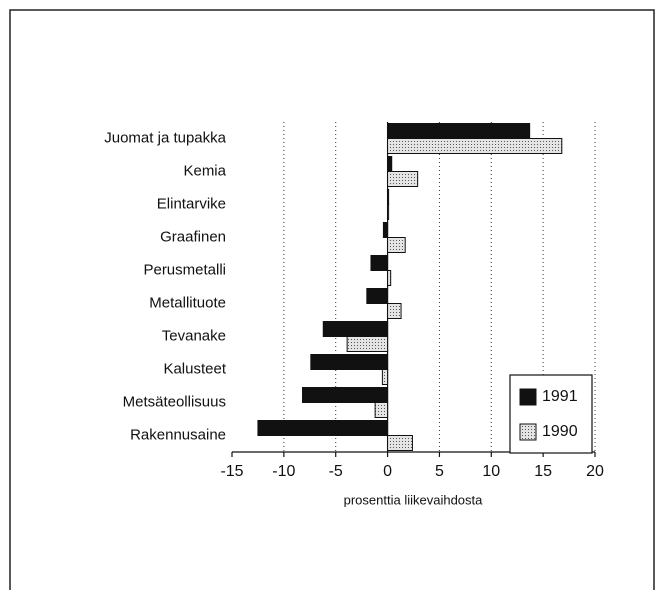 The width and height of the screenshot is (663, 595). What do you see at coordinates (187, 302) in the screenshot?
I see `y-tick-label: Metallituote` at bounding box center [187, 302].